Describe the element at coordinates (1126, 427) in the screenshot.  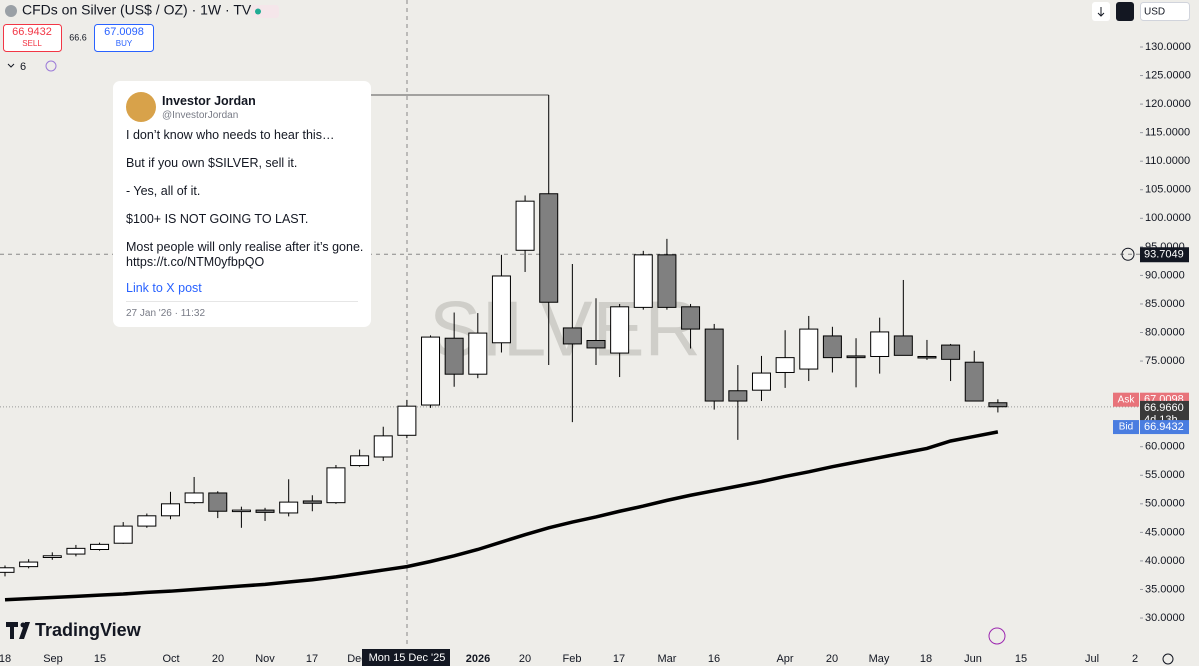
I see `bid-label: Bid` at that location.